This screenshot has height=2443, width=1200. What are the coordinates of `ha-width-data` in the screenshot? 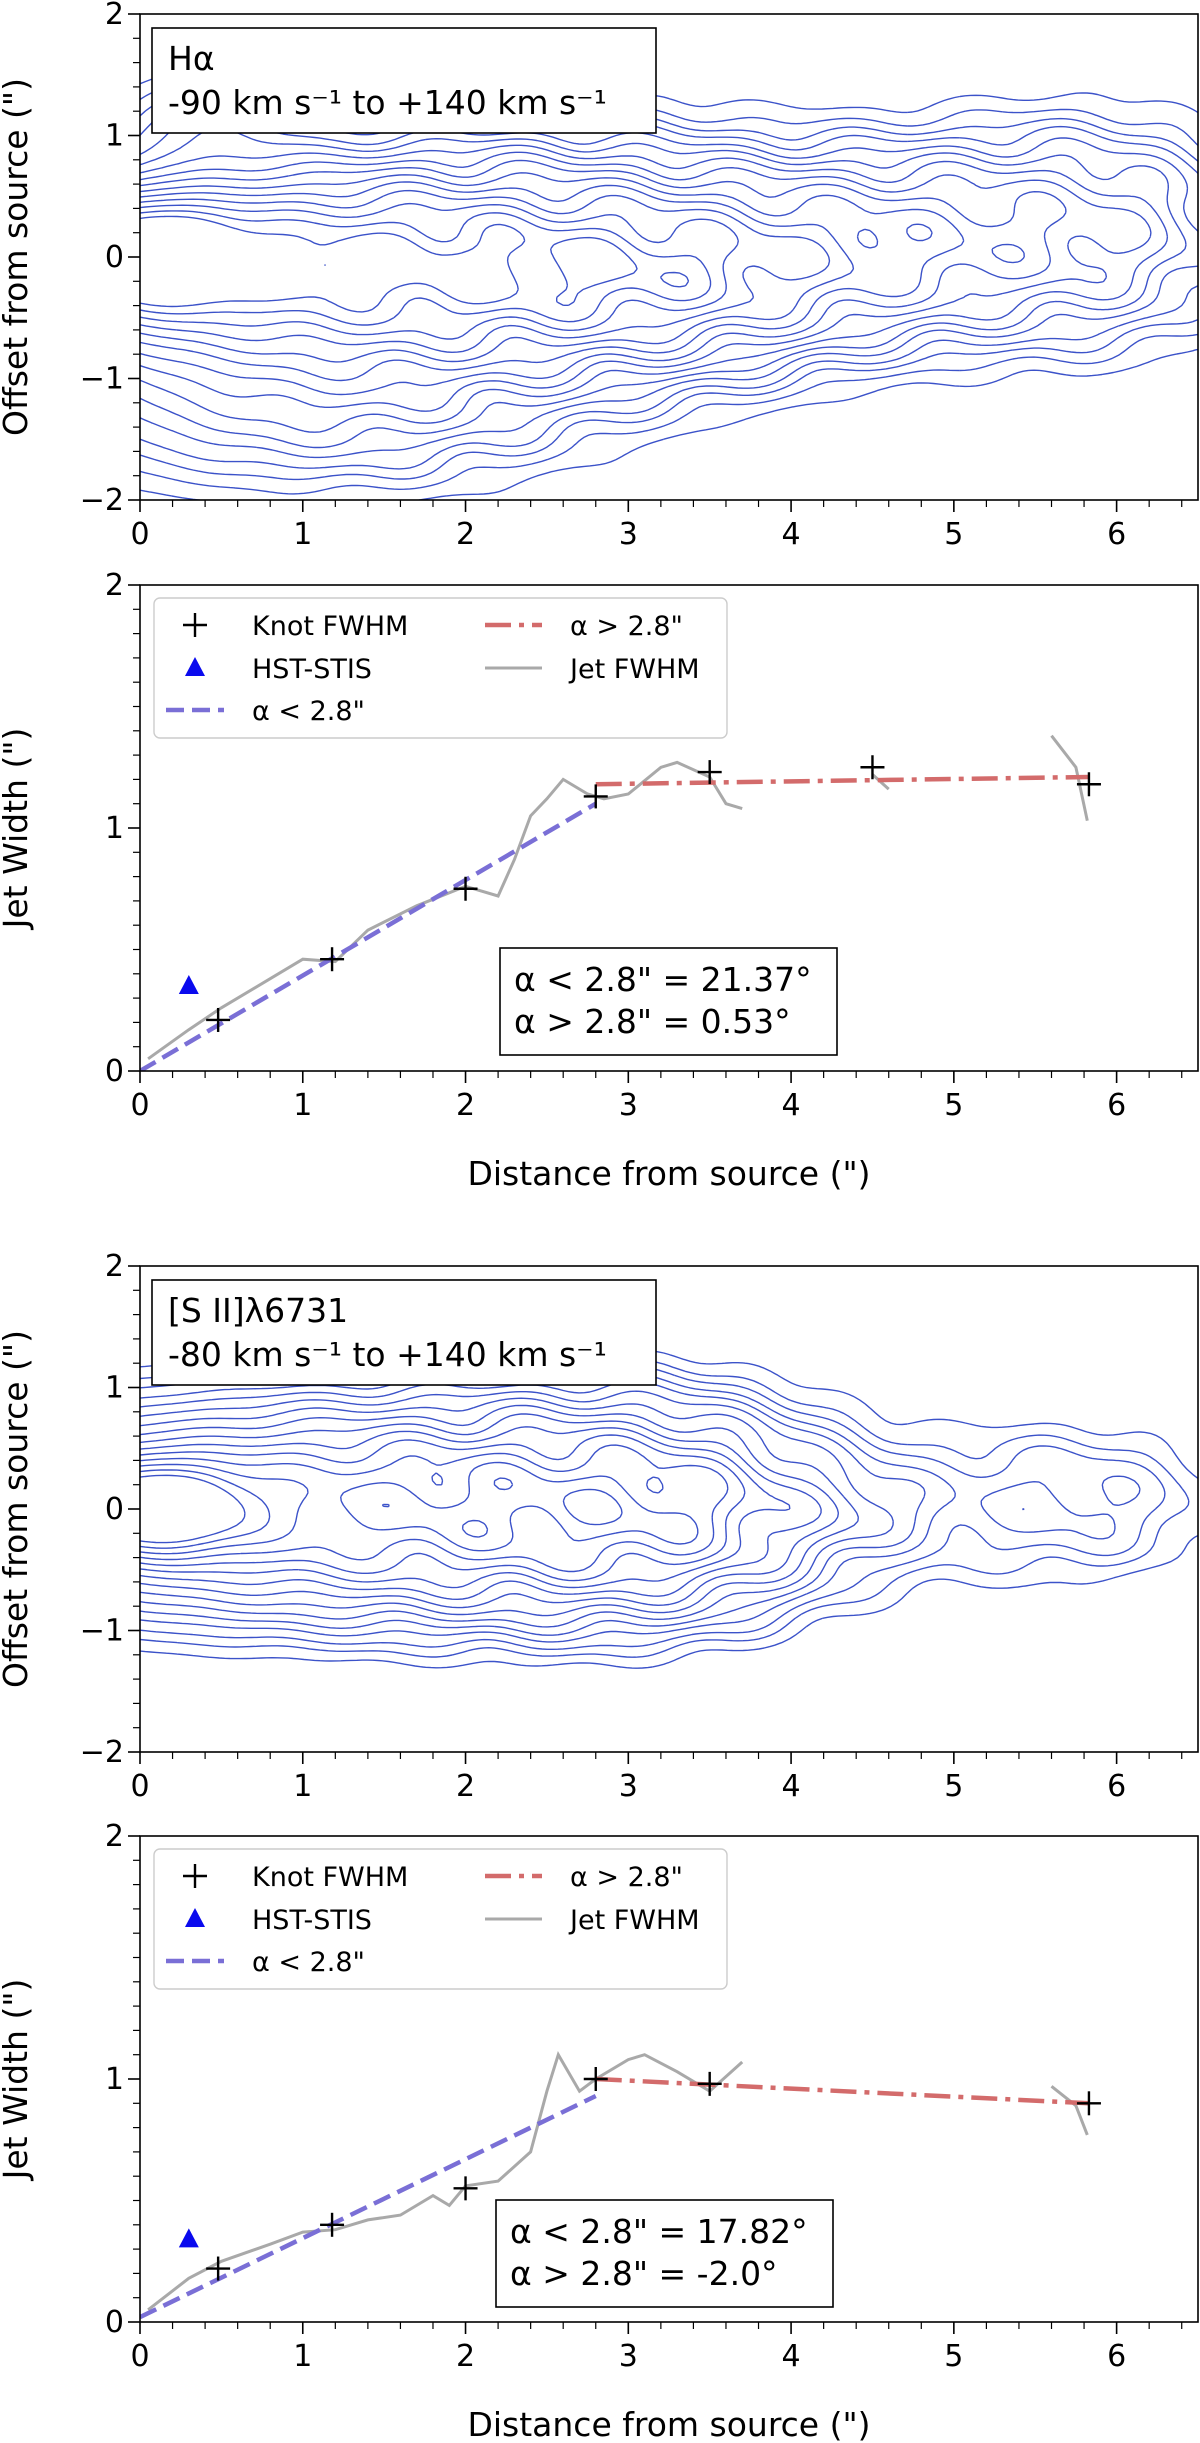 It's located at (620, 902).